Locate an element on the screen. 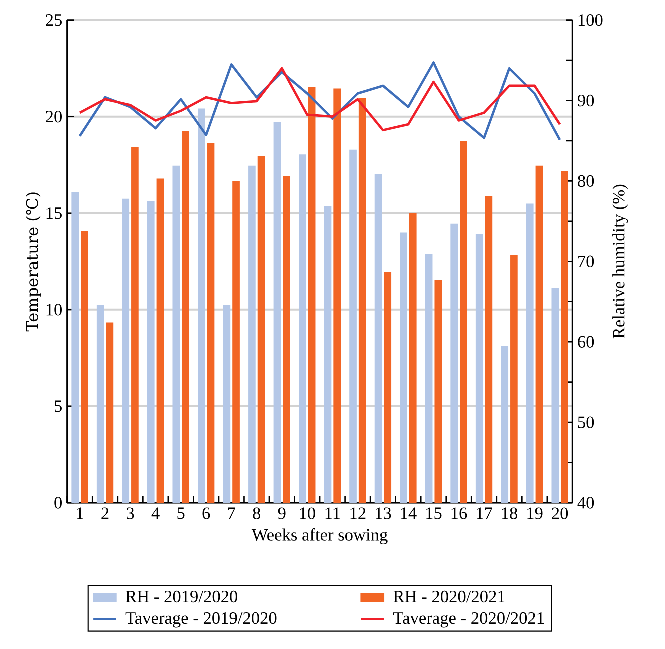 Image resolution: width=665 pixels, height=649 pixels. y-tick-label: 25 is located at coordinates (54, 20).